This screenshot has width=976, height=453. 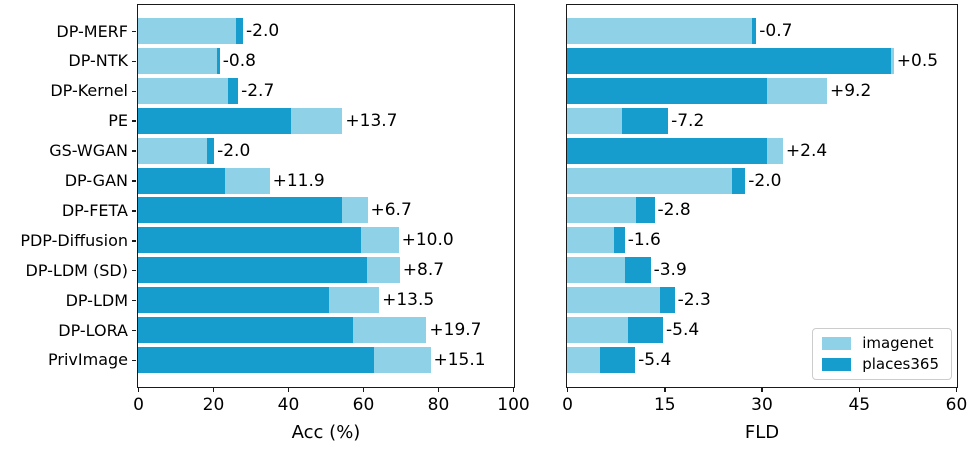 What do you see at coordinates (391, 210) in the screenshot?
I see `diff-annotation: +6.7` at bounding box center [391, 210].